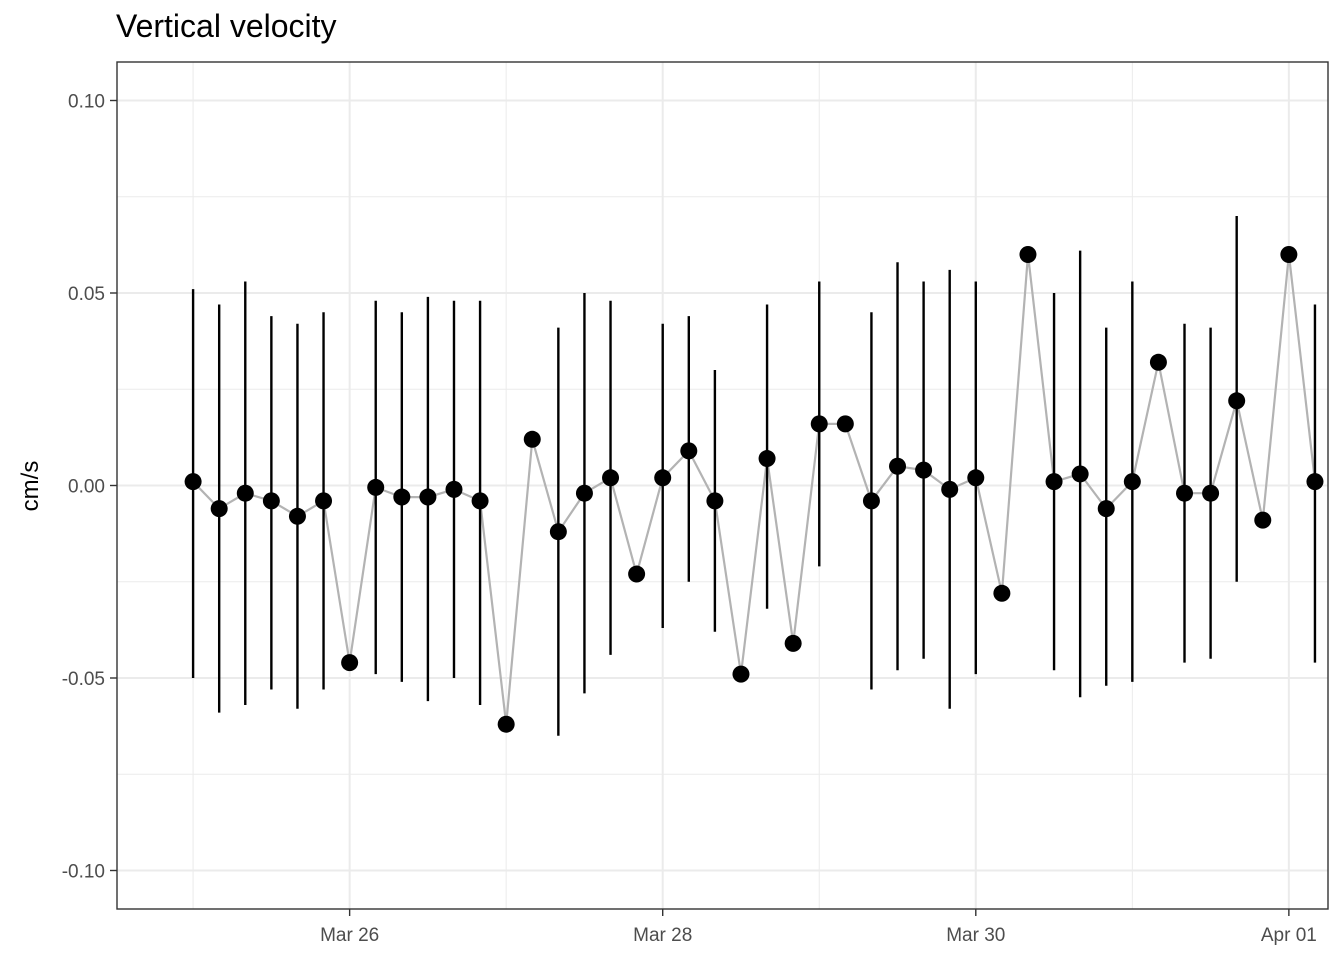  I want to click on y-tick-label: 0.00, so click(86, 487).